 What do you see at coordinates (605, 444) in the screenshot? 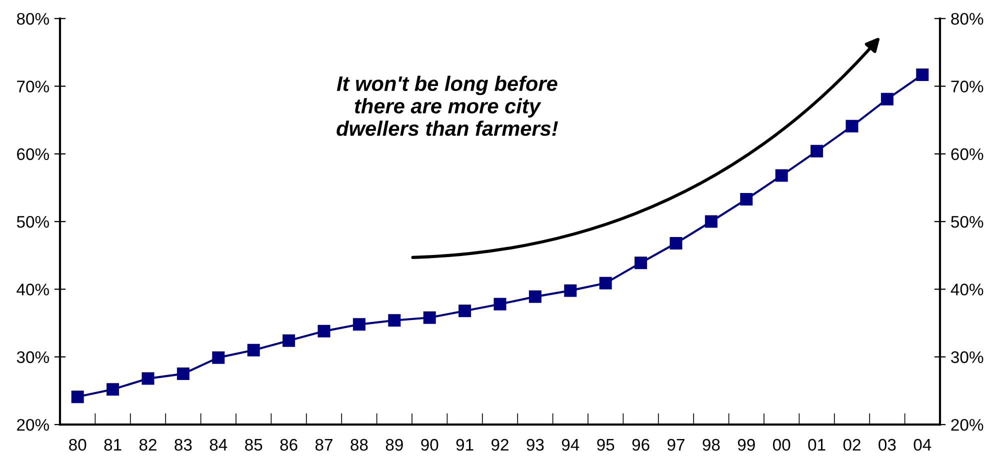
I see `x-tick-label: 95` at bounding box center [605, 444].